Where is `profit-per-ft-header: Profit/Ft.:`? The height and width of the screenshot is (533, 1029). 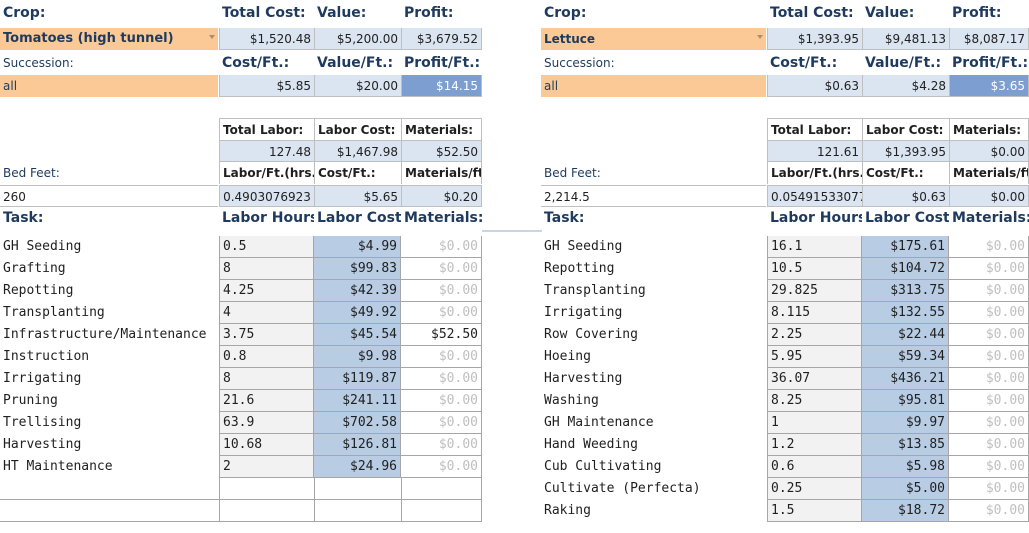 profit-per-ft-header: Profit/Ft.: is located at coordinates (442, 63).